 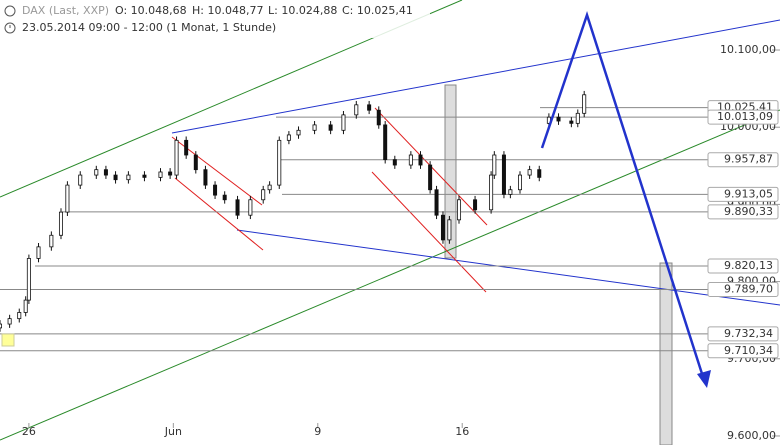 I want to click on x-tick-label: Jun, so click(x=173, y=431).